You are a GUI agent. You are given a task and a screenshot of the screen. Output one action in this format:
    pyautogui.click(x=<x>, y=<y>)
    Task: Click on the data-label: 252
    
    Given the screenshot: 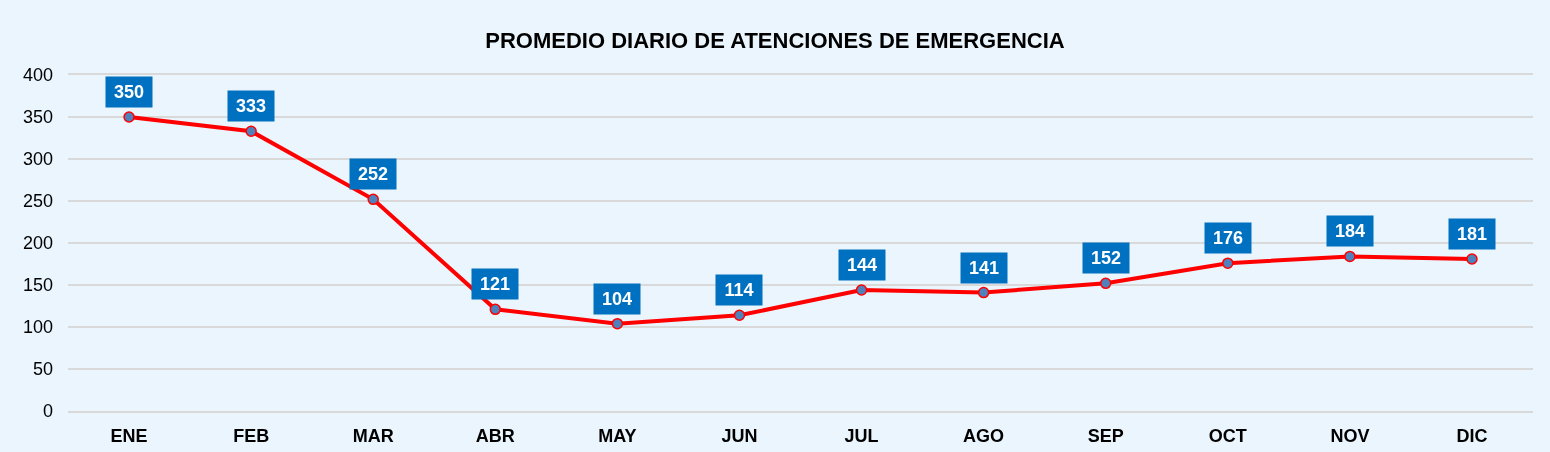 What is the action you would take?
    pyautogui.click(x=373, y=174)
    